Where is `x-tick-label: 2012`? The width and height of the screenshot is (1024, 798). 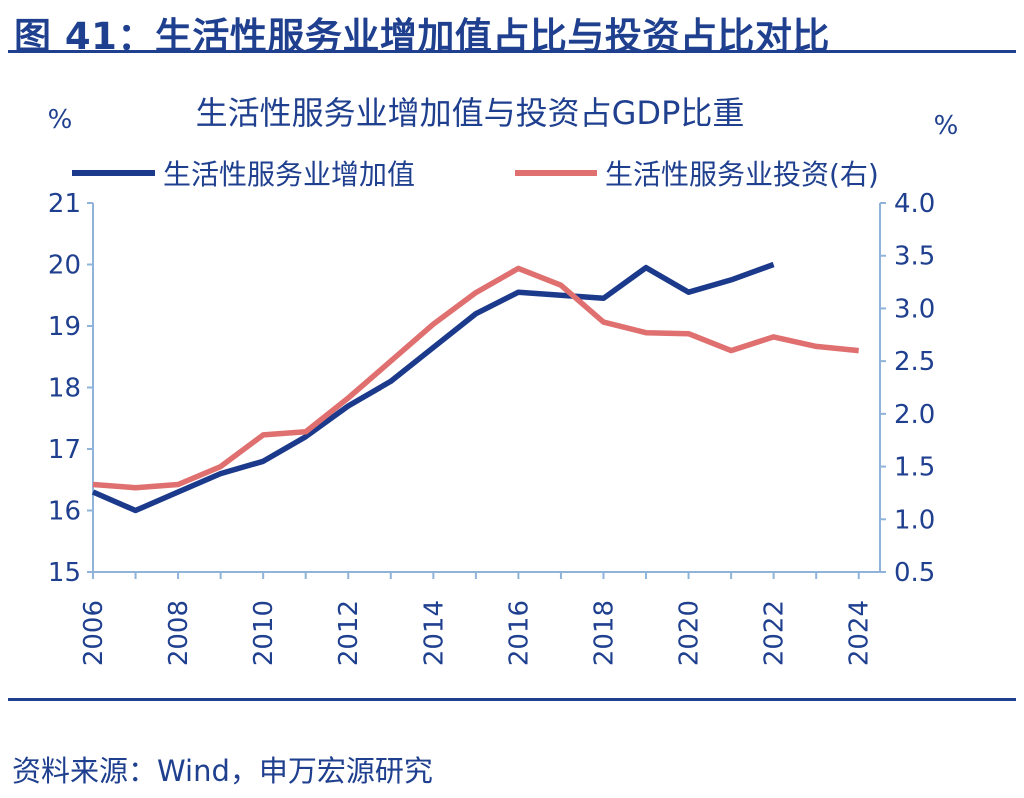
x-tick-label: 2012 is located at coordinates (349, 633).